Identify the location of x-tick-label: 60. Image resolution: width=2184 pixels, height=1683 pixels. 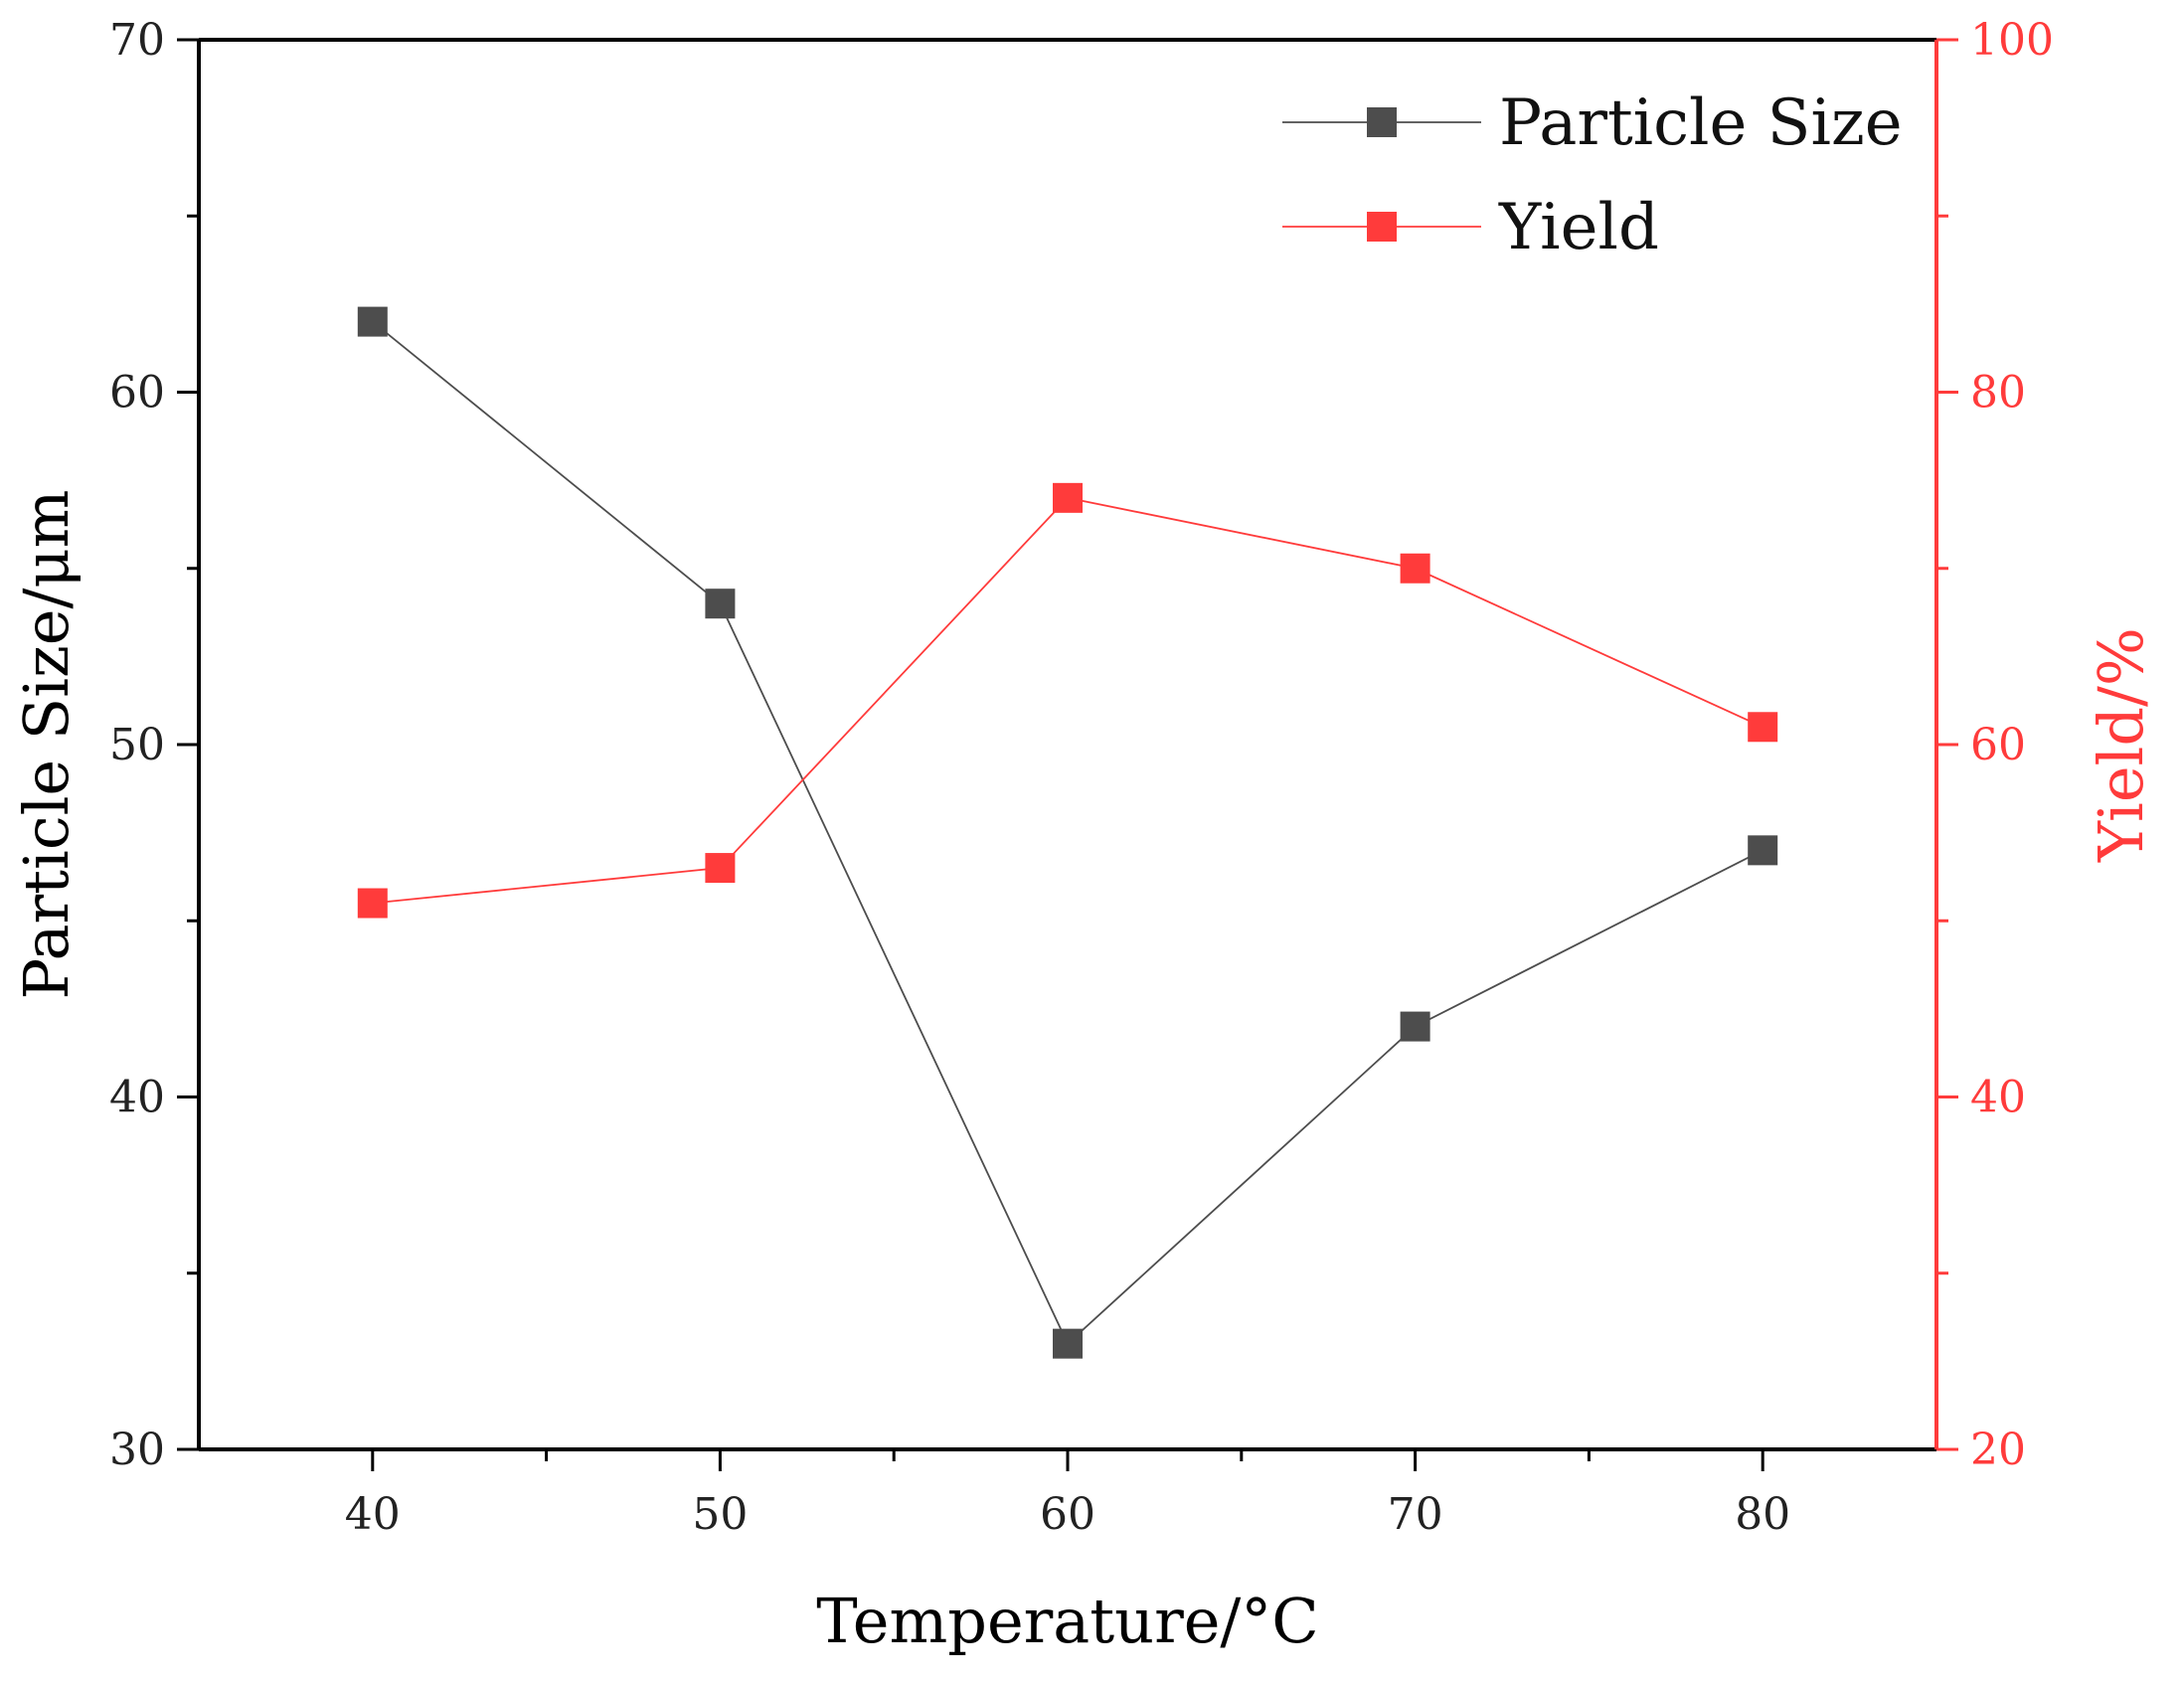
(1067, 1514).